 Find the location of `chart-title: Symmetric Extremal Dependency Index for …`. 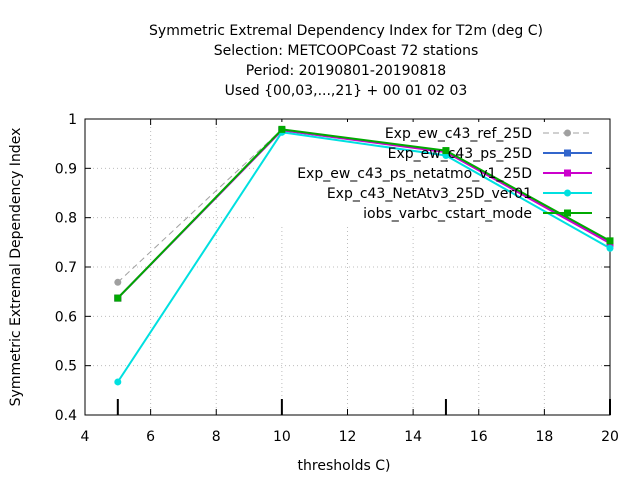

chart-title: Symmetric Extremal Dependency Index for … is located at coordinates (346, 61).